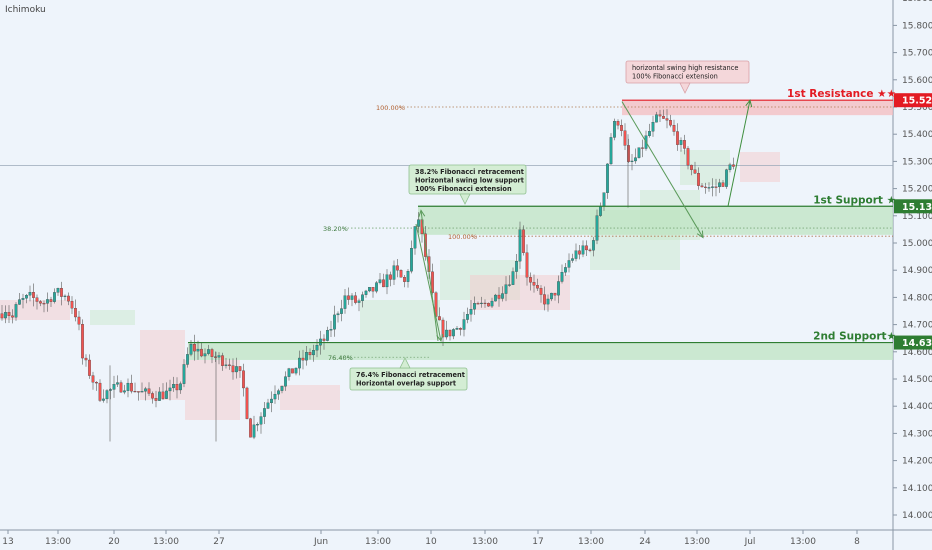 The image size is (932, 550). Describe the element at coordinates (917, 343) in the screenshot. I see `price-tag-value: 14.634` at that location.